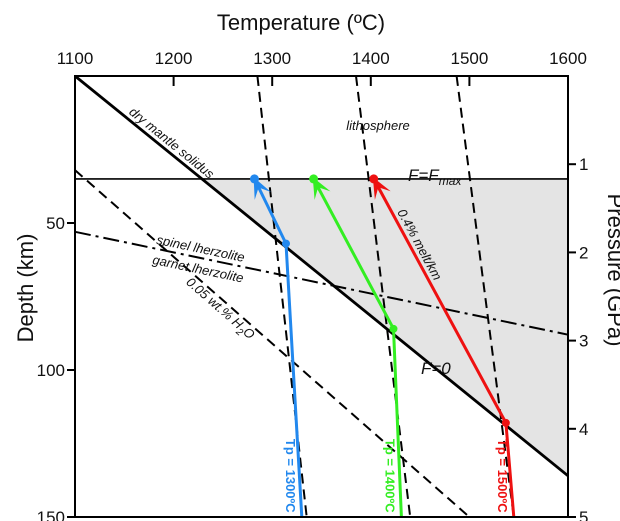 The height and width of the screenshot is (521, 620). Describe the element at coordinates (75, 58) in the screenshot. I see `top-axis-tick-label: 1100` at that location.